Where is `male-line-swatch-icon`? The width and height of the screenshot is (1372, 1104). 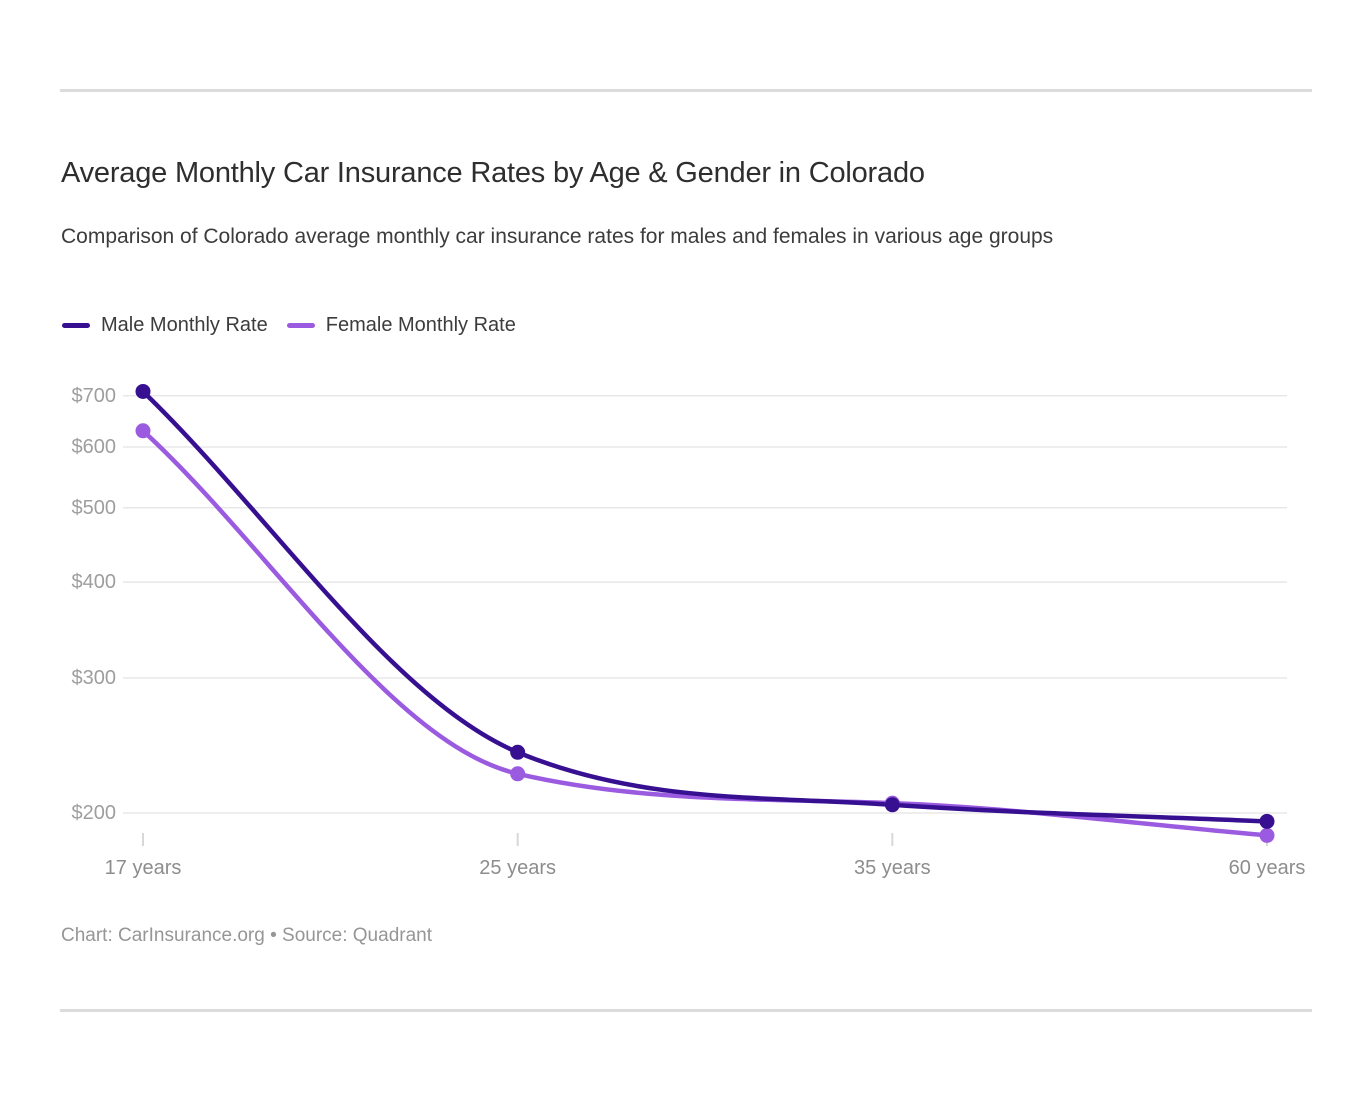 male-line-swatch-icon is located at coordinates (76, 325).